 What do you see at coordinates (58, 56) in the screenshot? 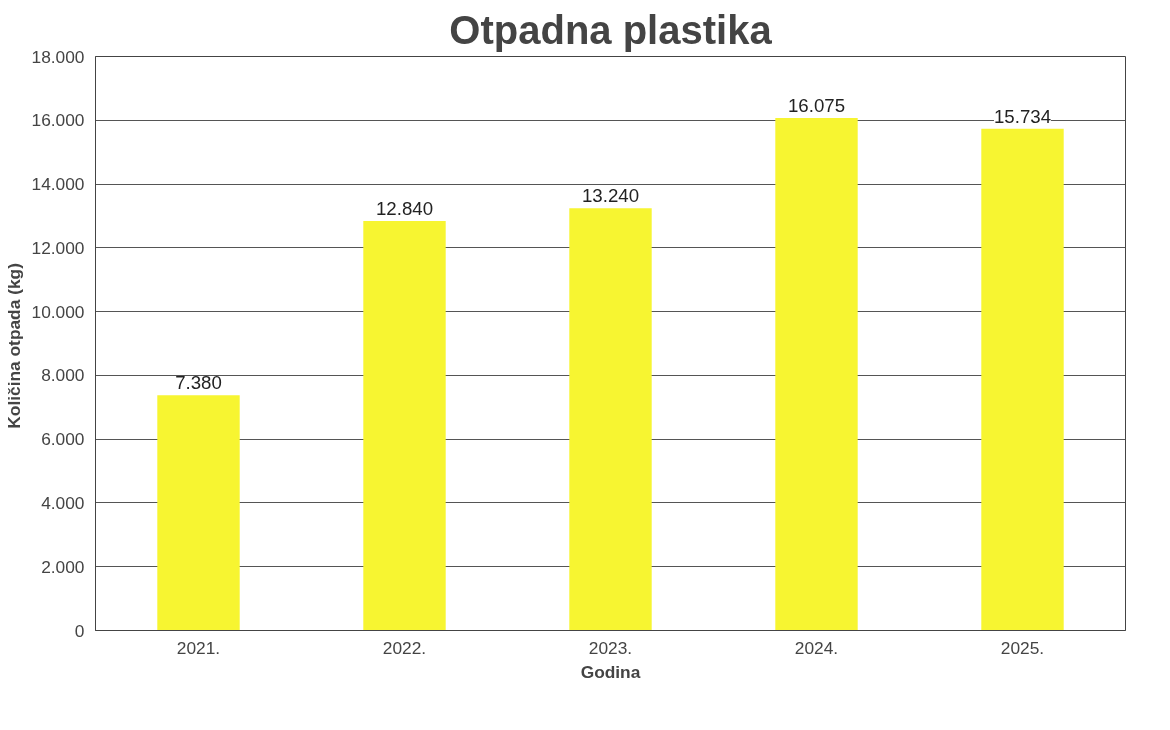
I see `y-tick-label: 18.000` at bounding box center [58, 56].